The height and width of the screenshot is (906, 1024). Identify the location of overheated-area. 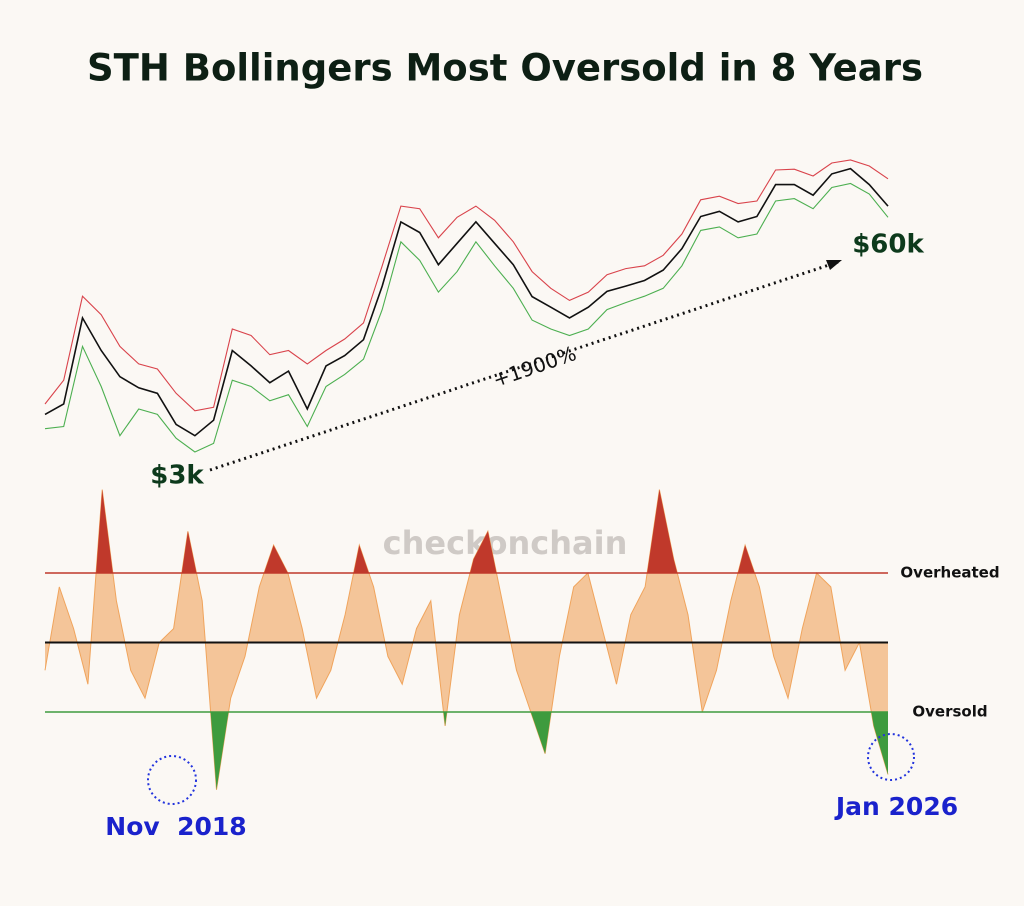
(456, 531).